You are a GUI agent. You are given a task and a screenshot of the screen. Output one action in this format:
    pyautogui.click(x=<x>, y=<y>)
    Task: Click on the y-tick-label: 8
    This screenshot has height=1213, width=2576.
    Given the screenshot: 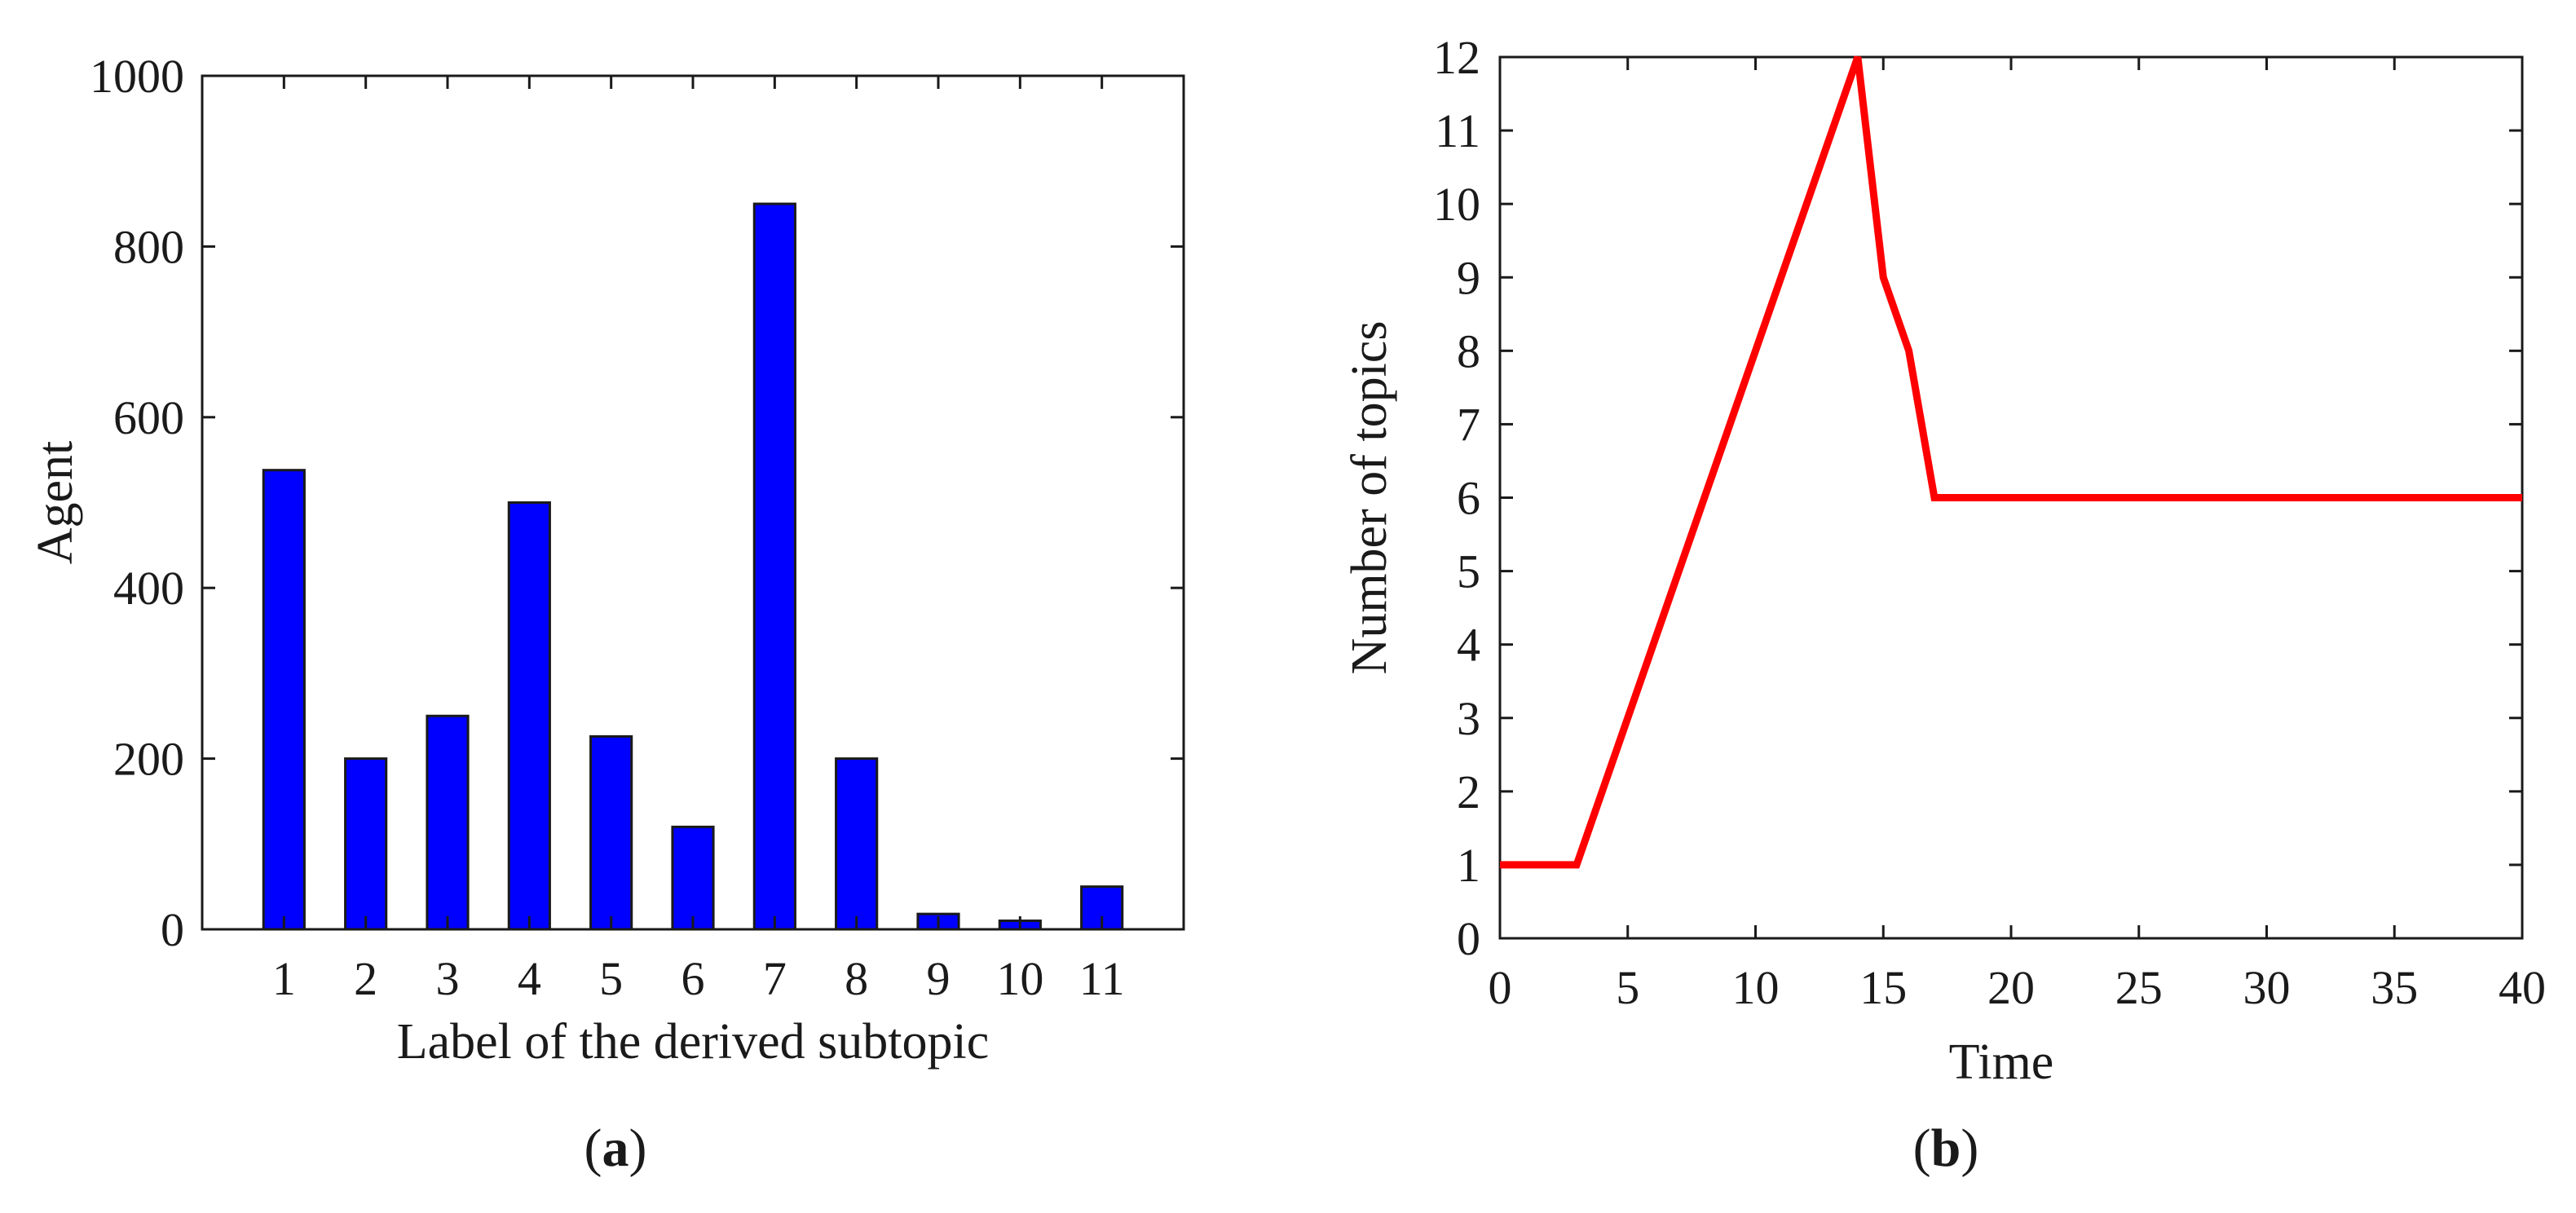 What is the action you would take?
    pyautogui.click(x=1468, y=350)
    